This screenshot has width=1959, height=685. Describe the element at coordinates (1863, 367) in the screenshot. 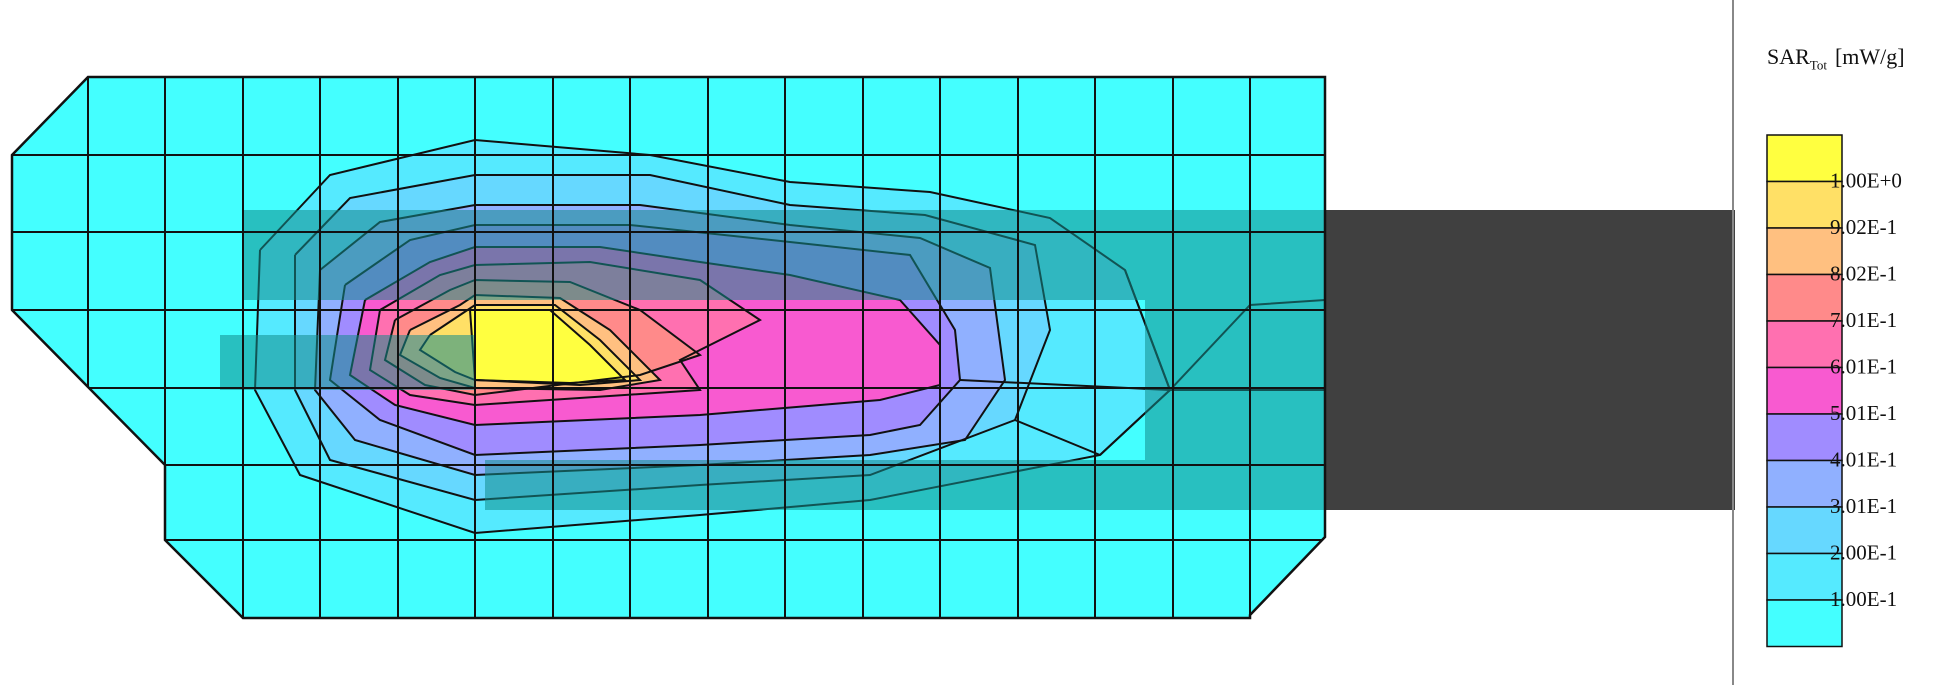

I see `legend-tick-label: 6.01E-1` at that location.